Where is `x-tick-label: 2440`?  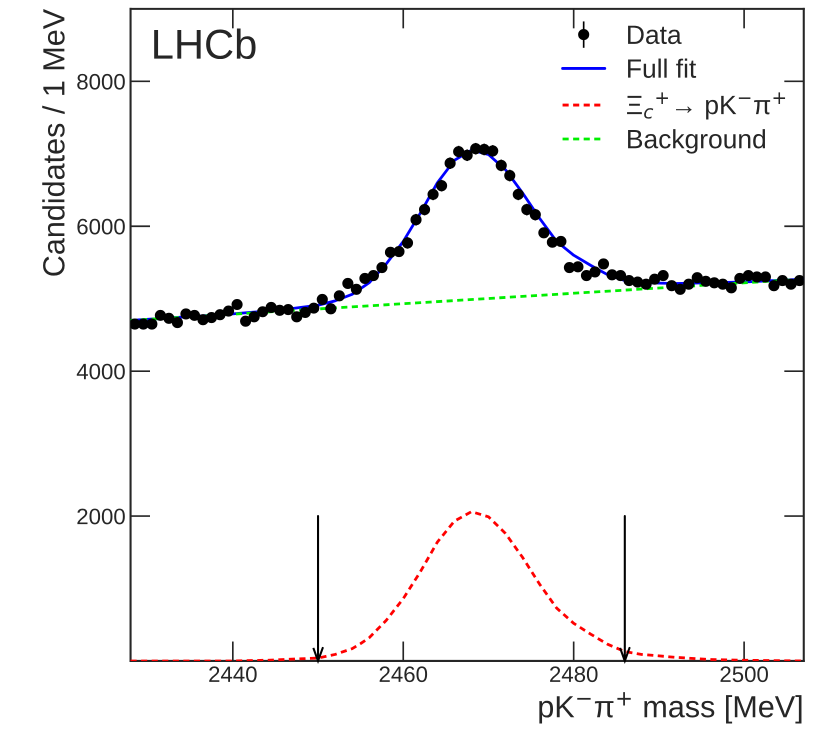
x-tick-label: 2440 is located at coordinates (233, 674).